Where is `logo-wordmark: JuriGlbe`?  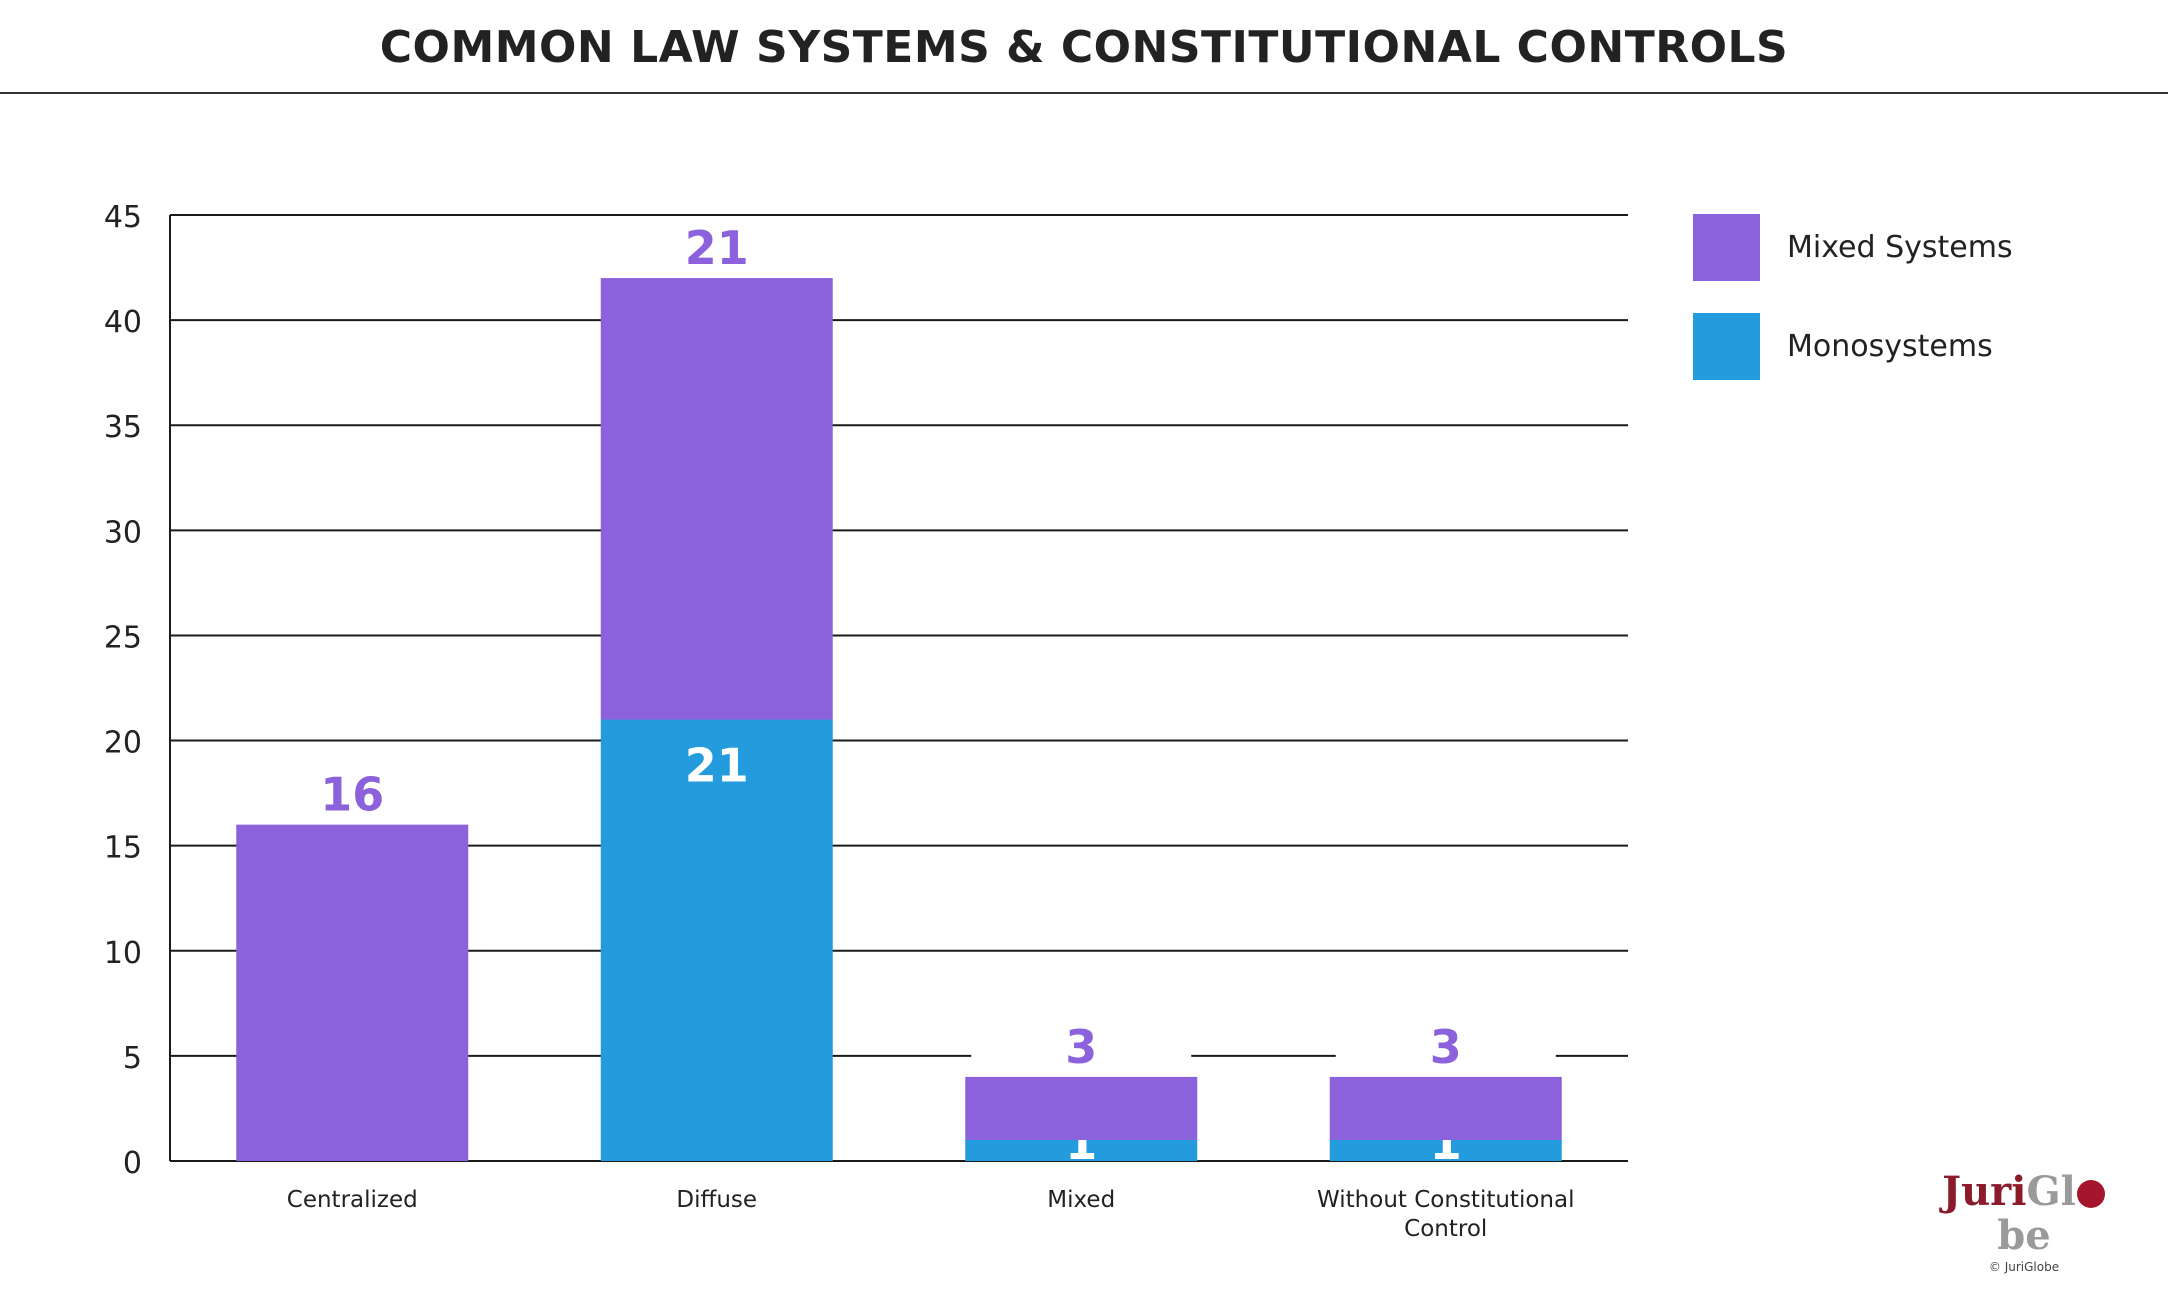
logo-wordmark: JuriGlbe is located at coordinates (2024, 1214).